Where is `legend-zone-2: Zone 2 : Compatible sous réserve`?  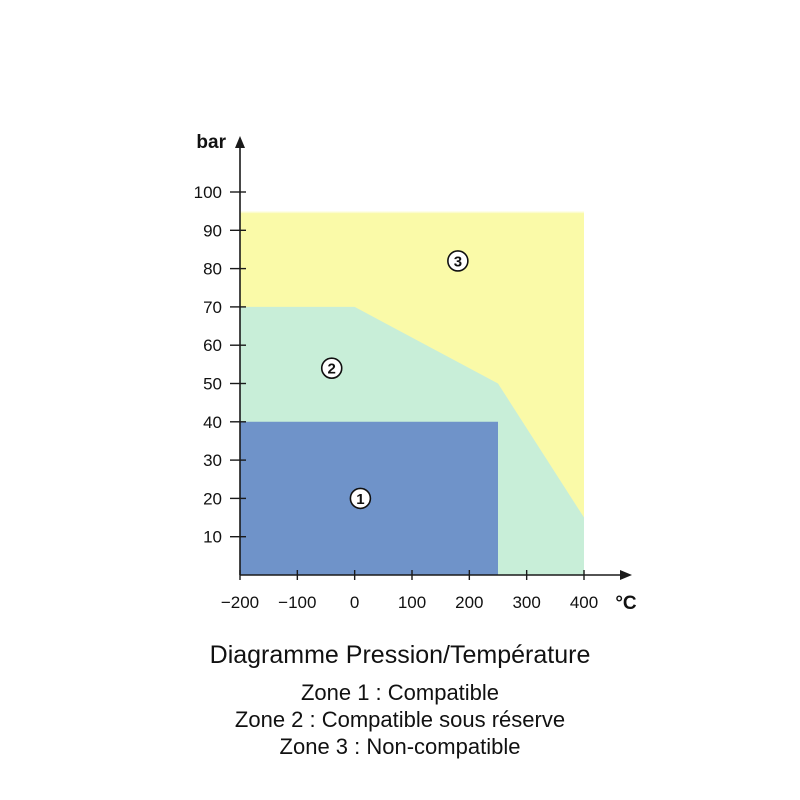 legend-zone-2: Zone 2 : Compatible sous réserve is located at coordinates (400, 719).